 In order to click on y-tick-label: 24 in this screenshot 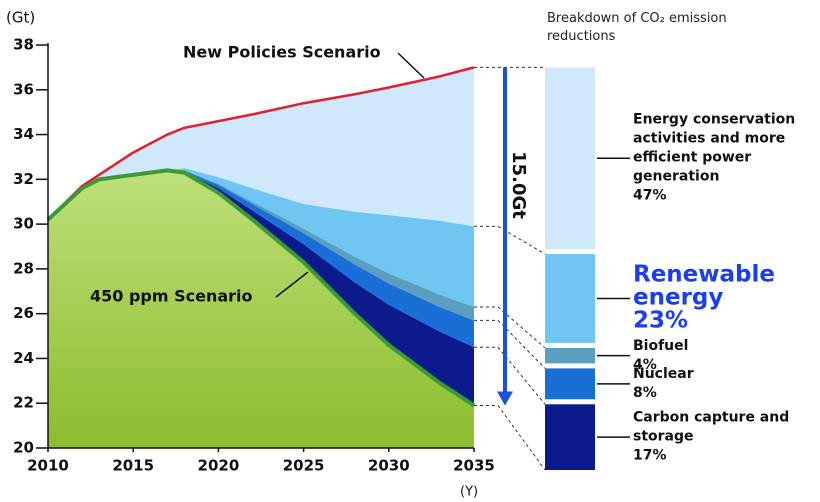, I will do `click(23, 358)`.